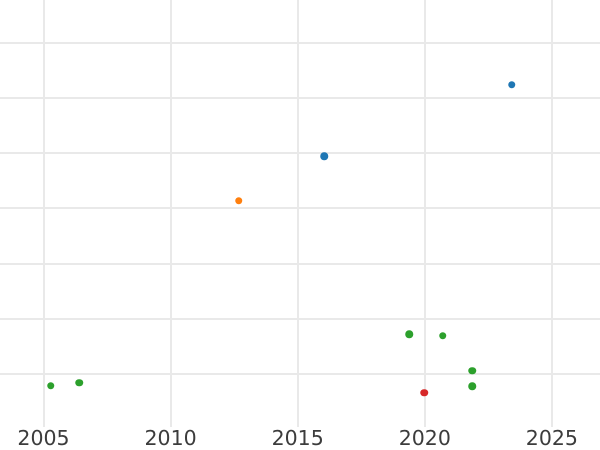 This screenshot has width=600, height=450. What do you see at coordinates (43, 438) in the screenshot?
I see `x-tick-label: 2005` at bounding box center [43, 438].